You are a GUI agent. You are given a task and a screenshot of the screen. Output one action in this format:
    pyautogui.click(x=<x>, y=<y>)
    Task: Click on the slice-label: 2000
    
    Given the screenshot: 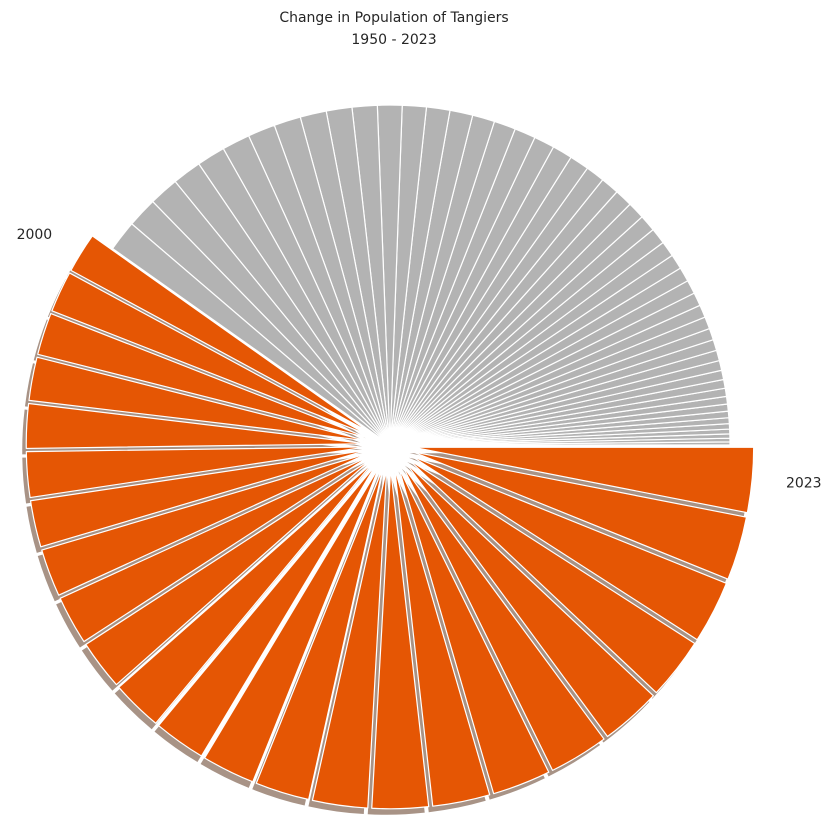 What is the action you would take?
    pyautogui.click(x=35, y=235)
    